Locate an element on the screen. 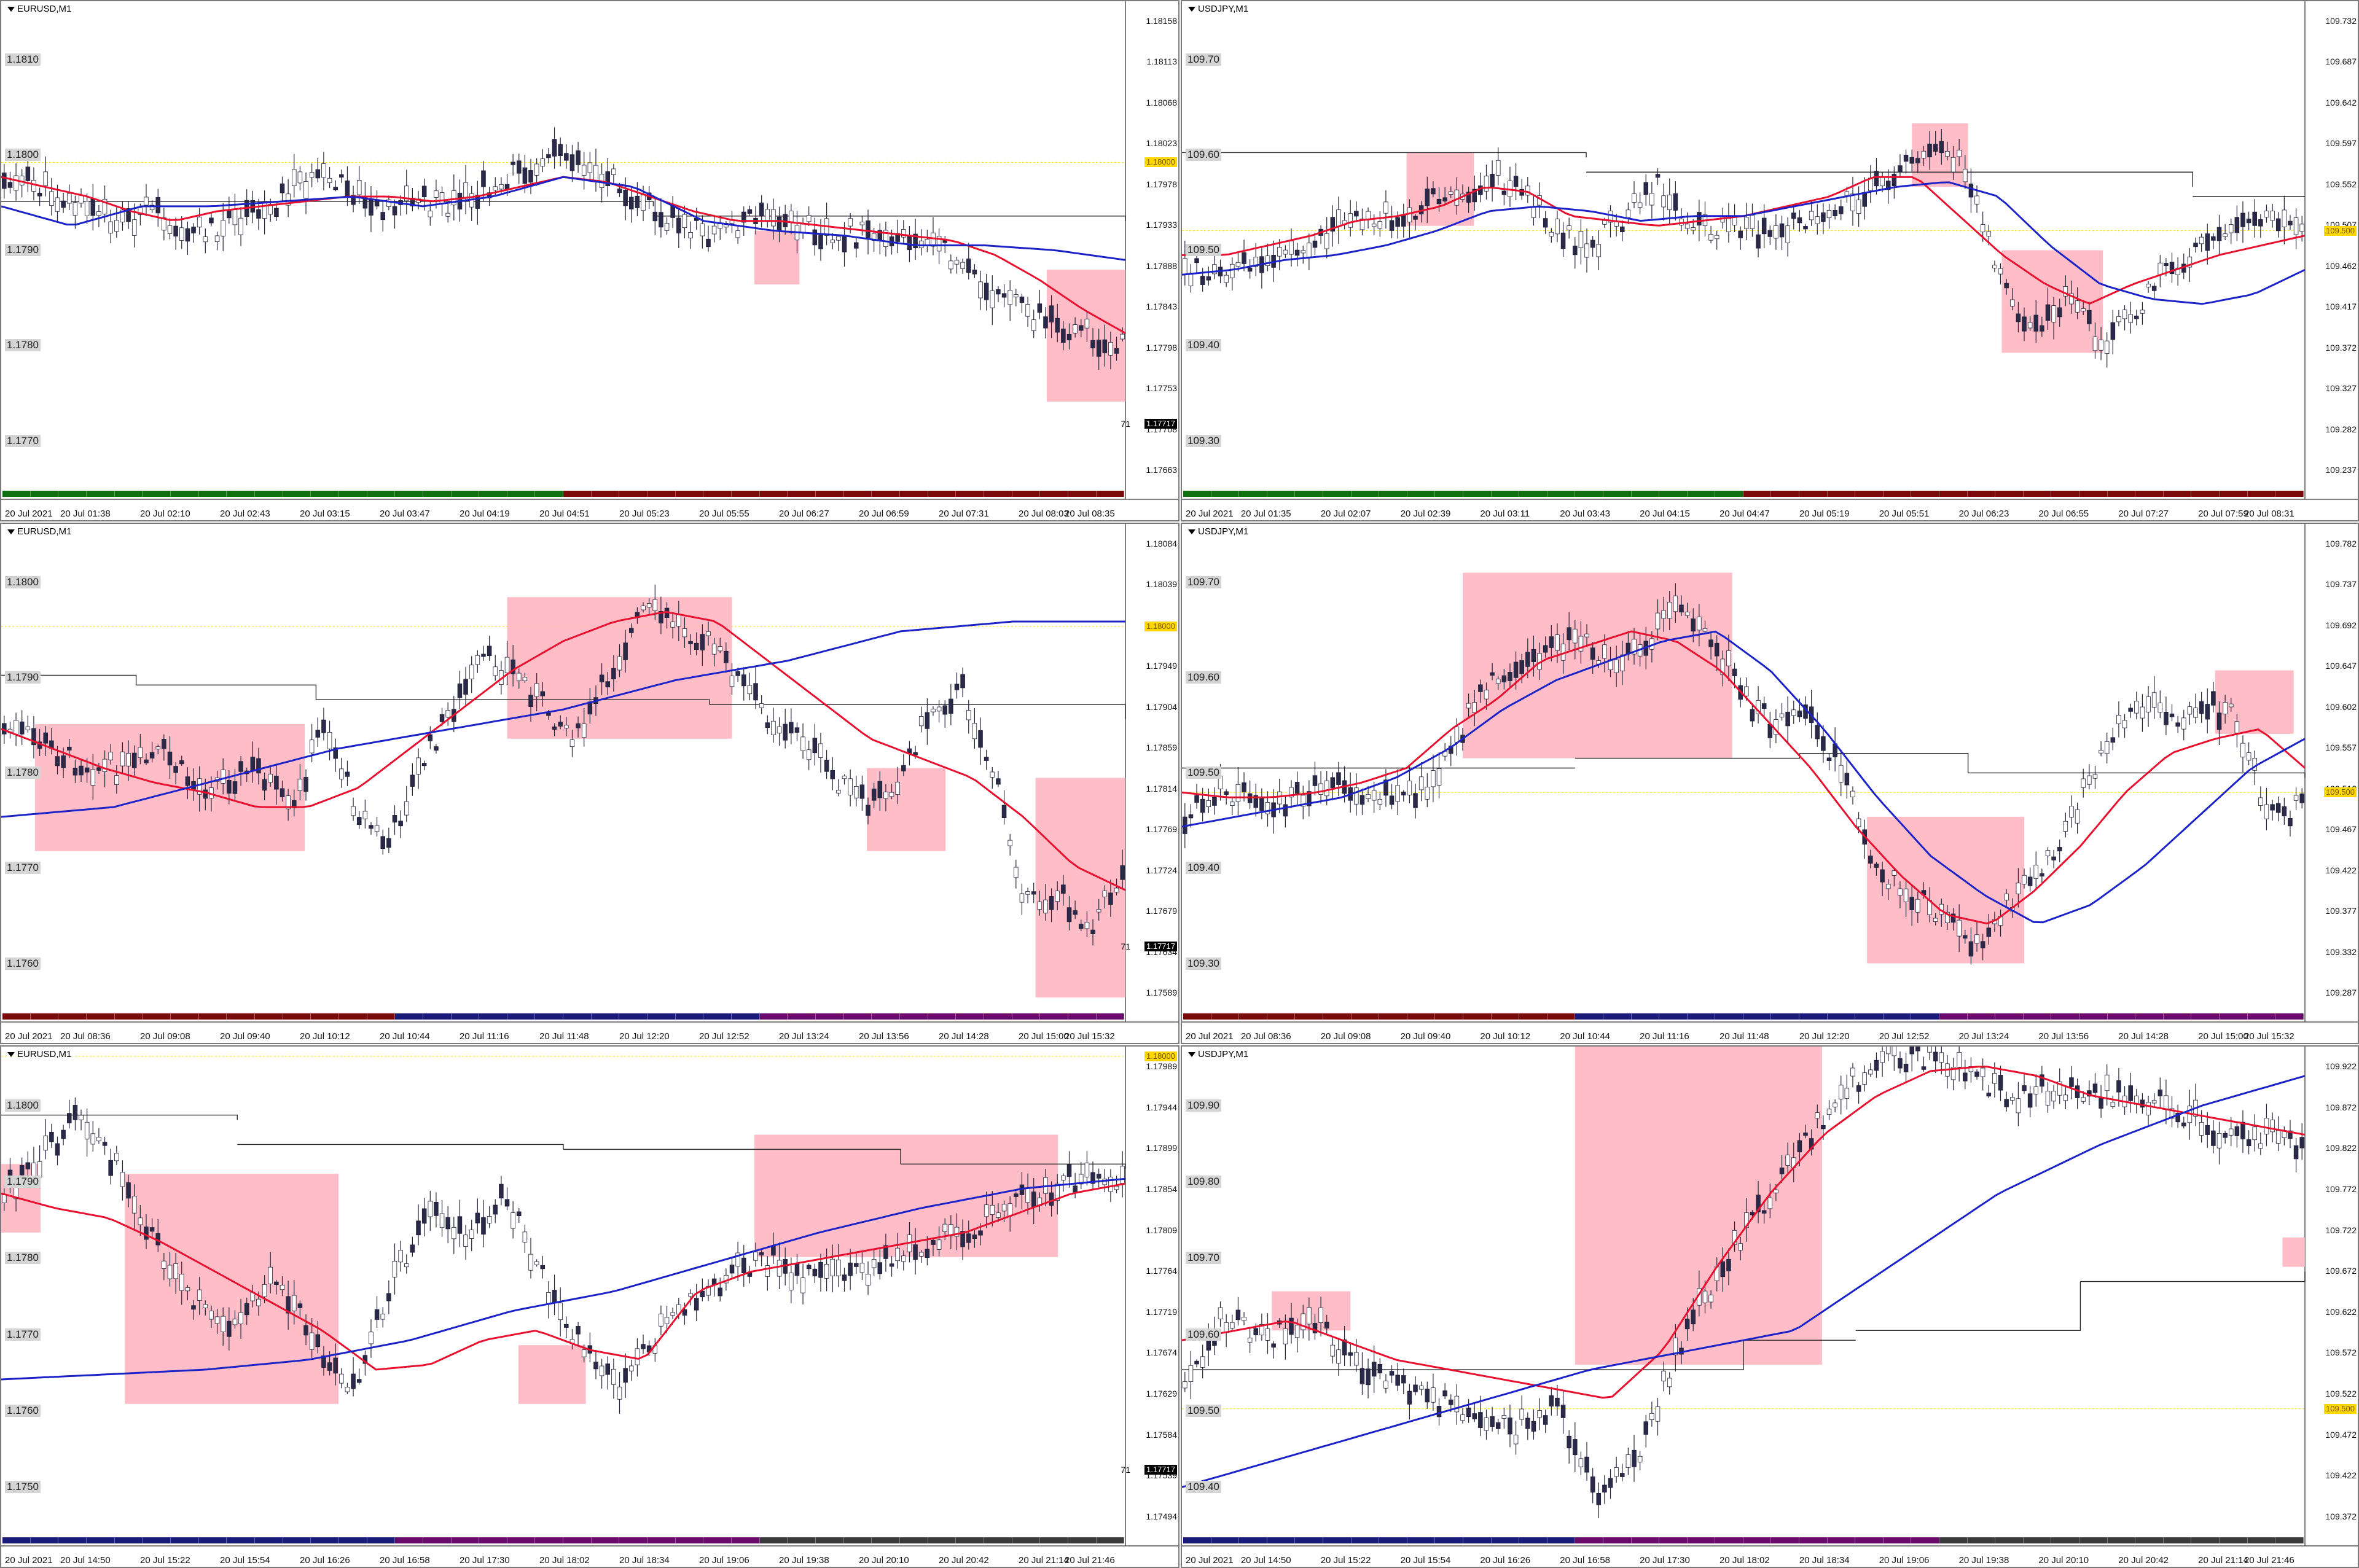 This screenshot has height=1568, width=2359. time-axis-tick: 20 Jul 15:54 is located at coordinates (245, 1560).